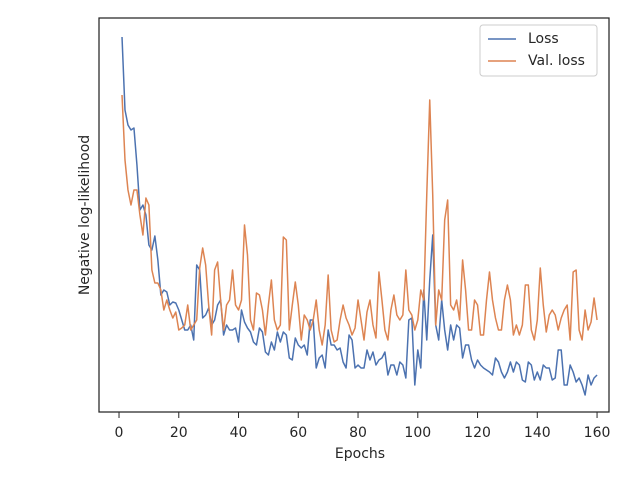 The height and width of the screenshot is (480, 640). Describe the element at coordinates (298, 433) in the screenshot. I see `x-tick-label: 60` at that location.